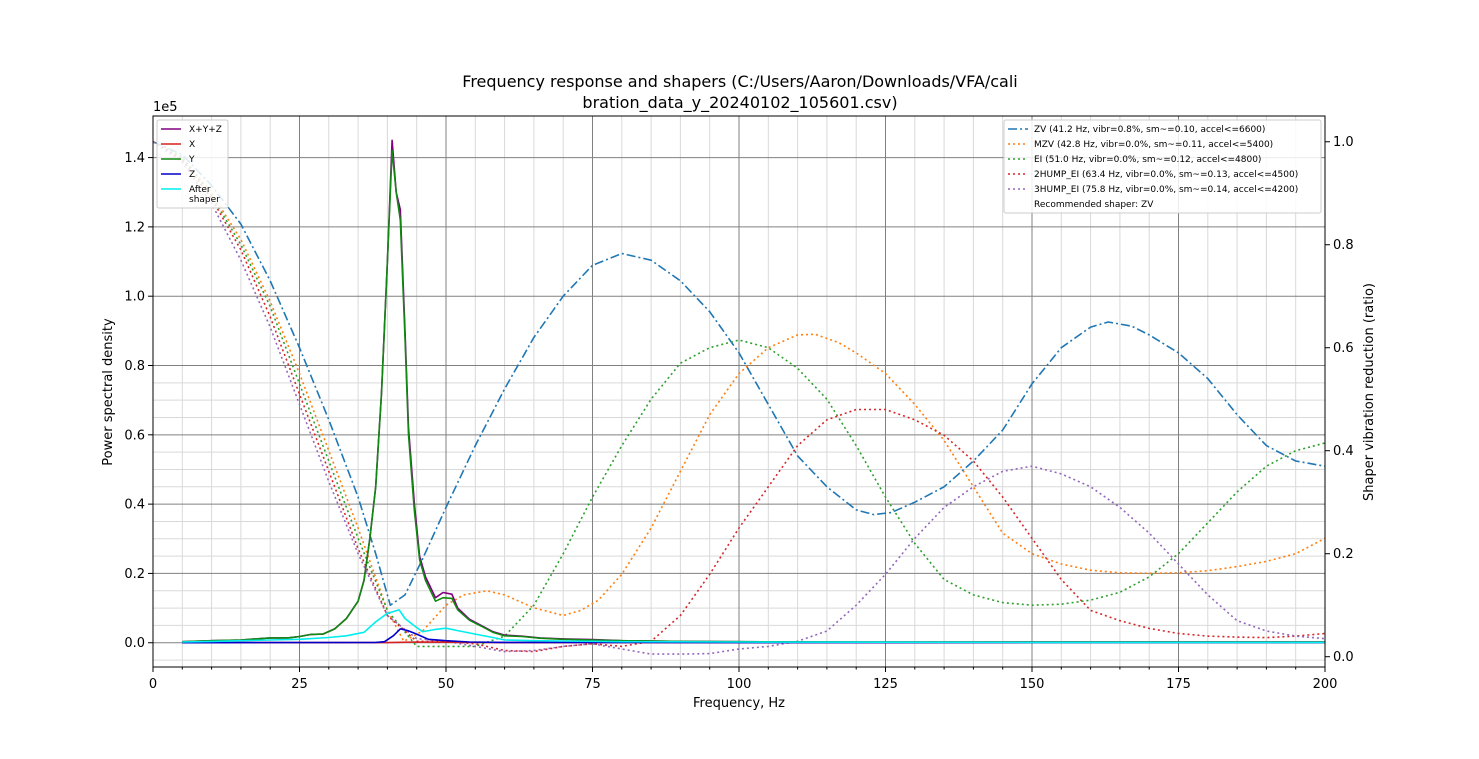 The image size is (1479, 759). I want to click on x-tick-label: 150, so click(1032, 684).